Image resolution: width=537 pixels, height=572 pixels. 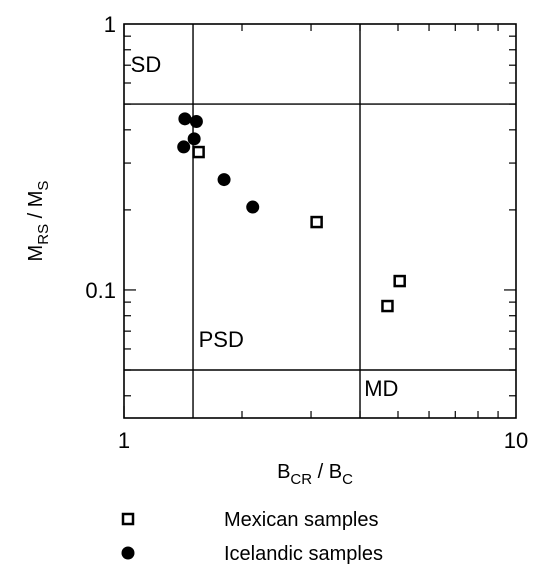 I want to click on y-tick-label: 1, so click(x=110, y=24).